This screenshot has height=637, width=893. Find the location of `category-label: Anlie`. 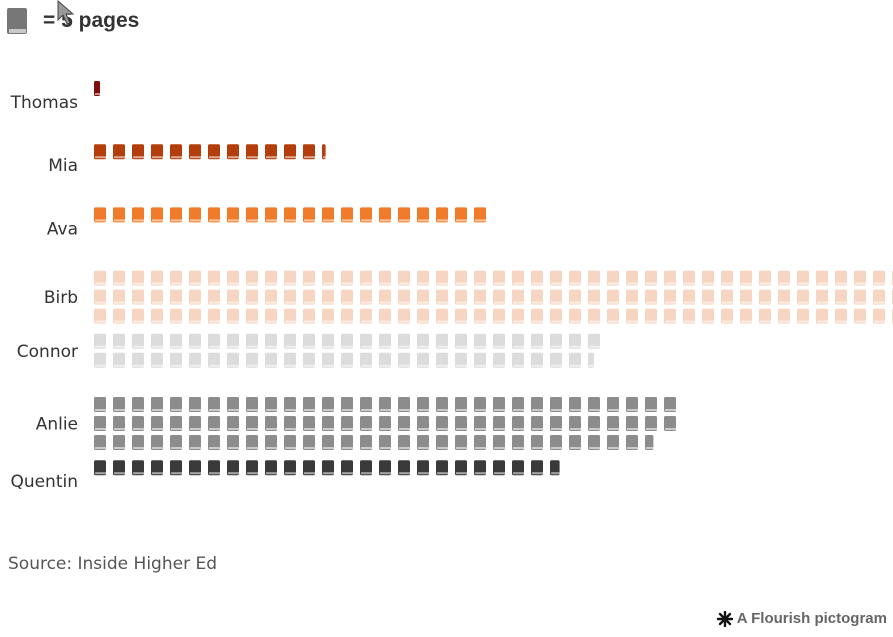

category-label: Anlie is located at coordinates (57, 425).